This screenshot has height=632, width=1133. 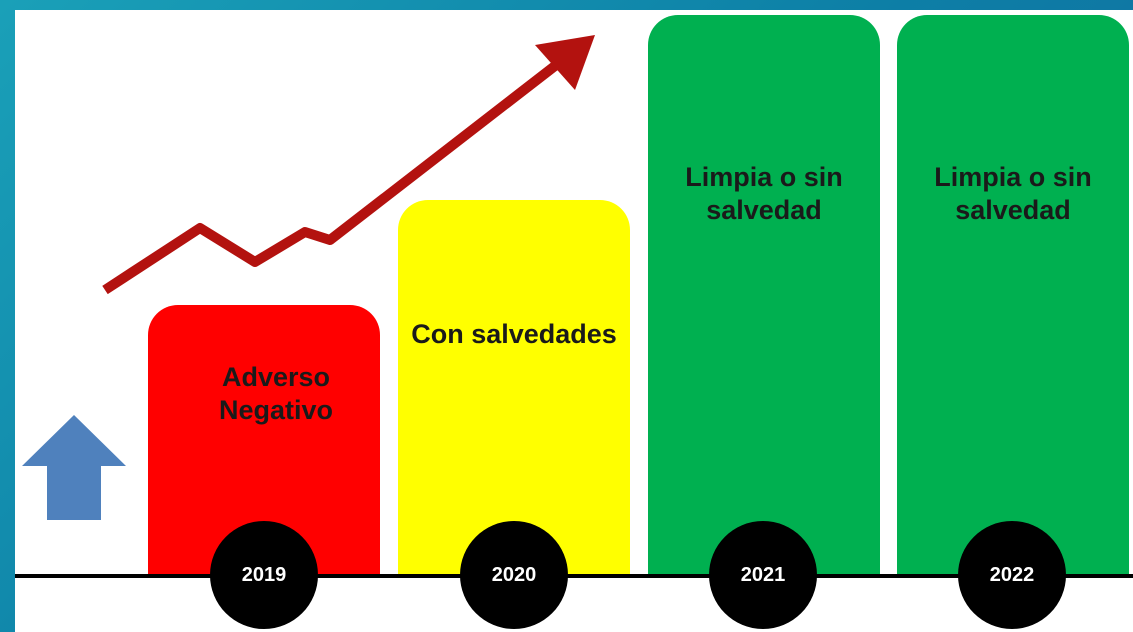 What do you see at coordinates (264, 575) in the screenshot?
I see `year-marker: 2019` at bounding box center [264, 575].